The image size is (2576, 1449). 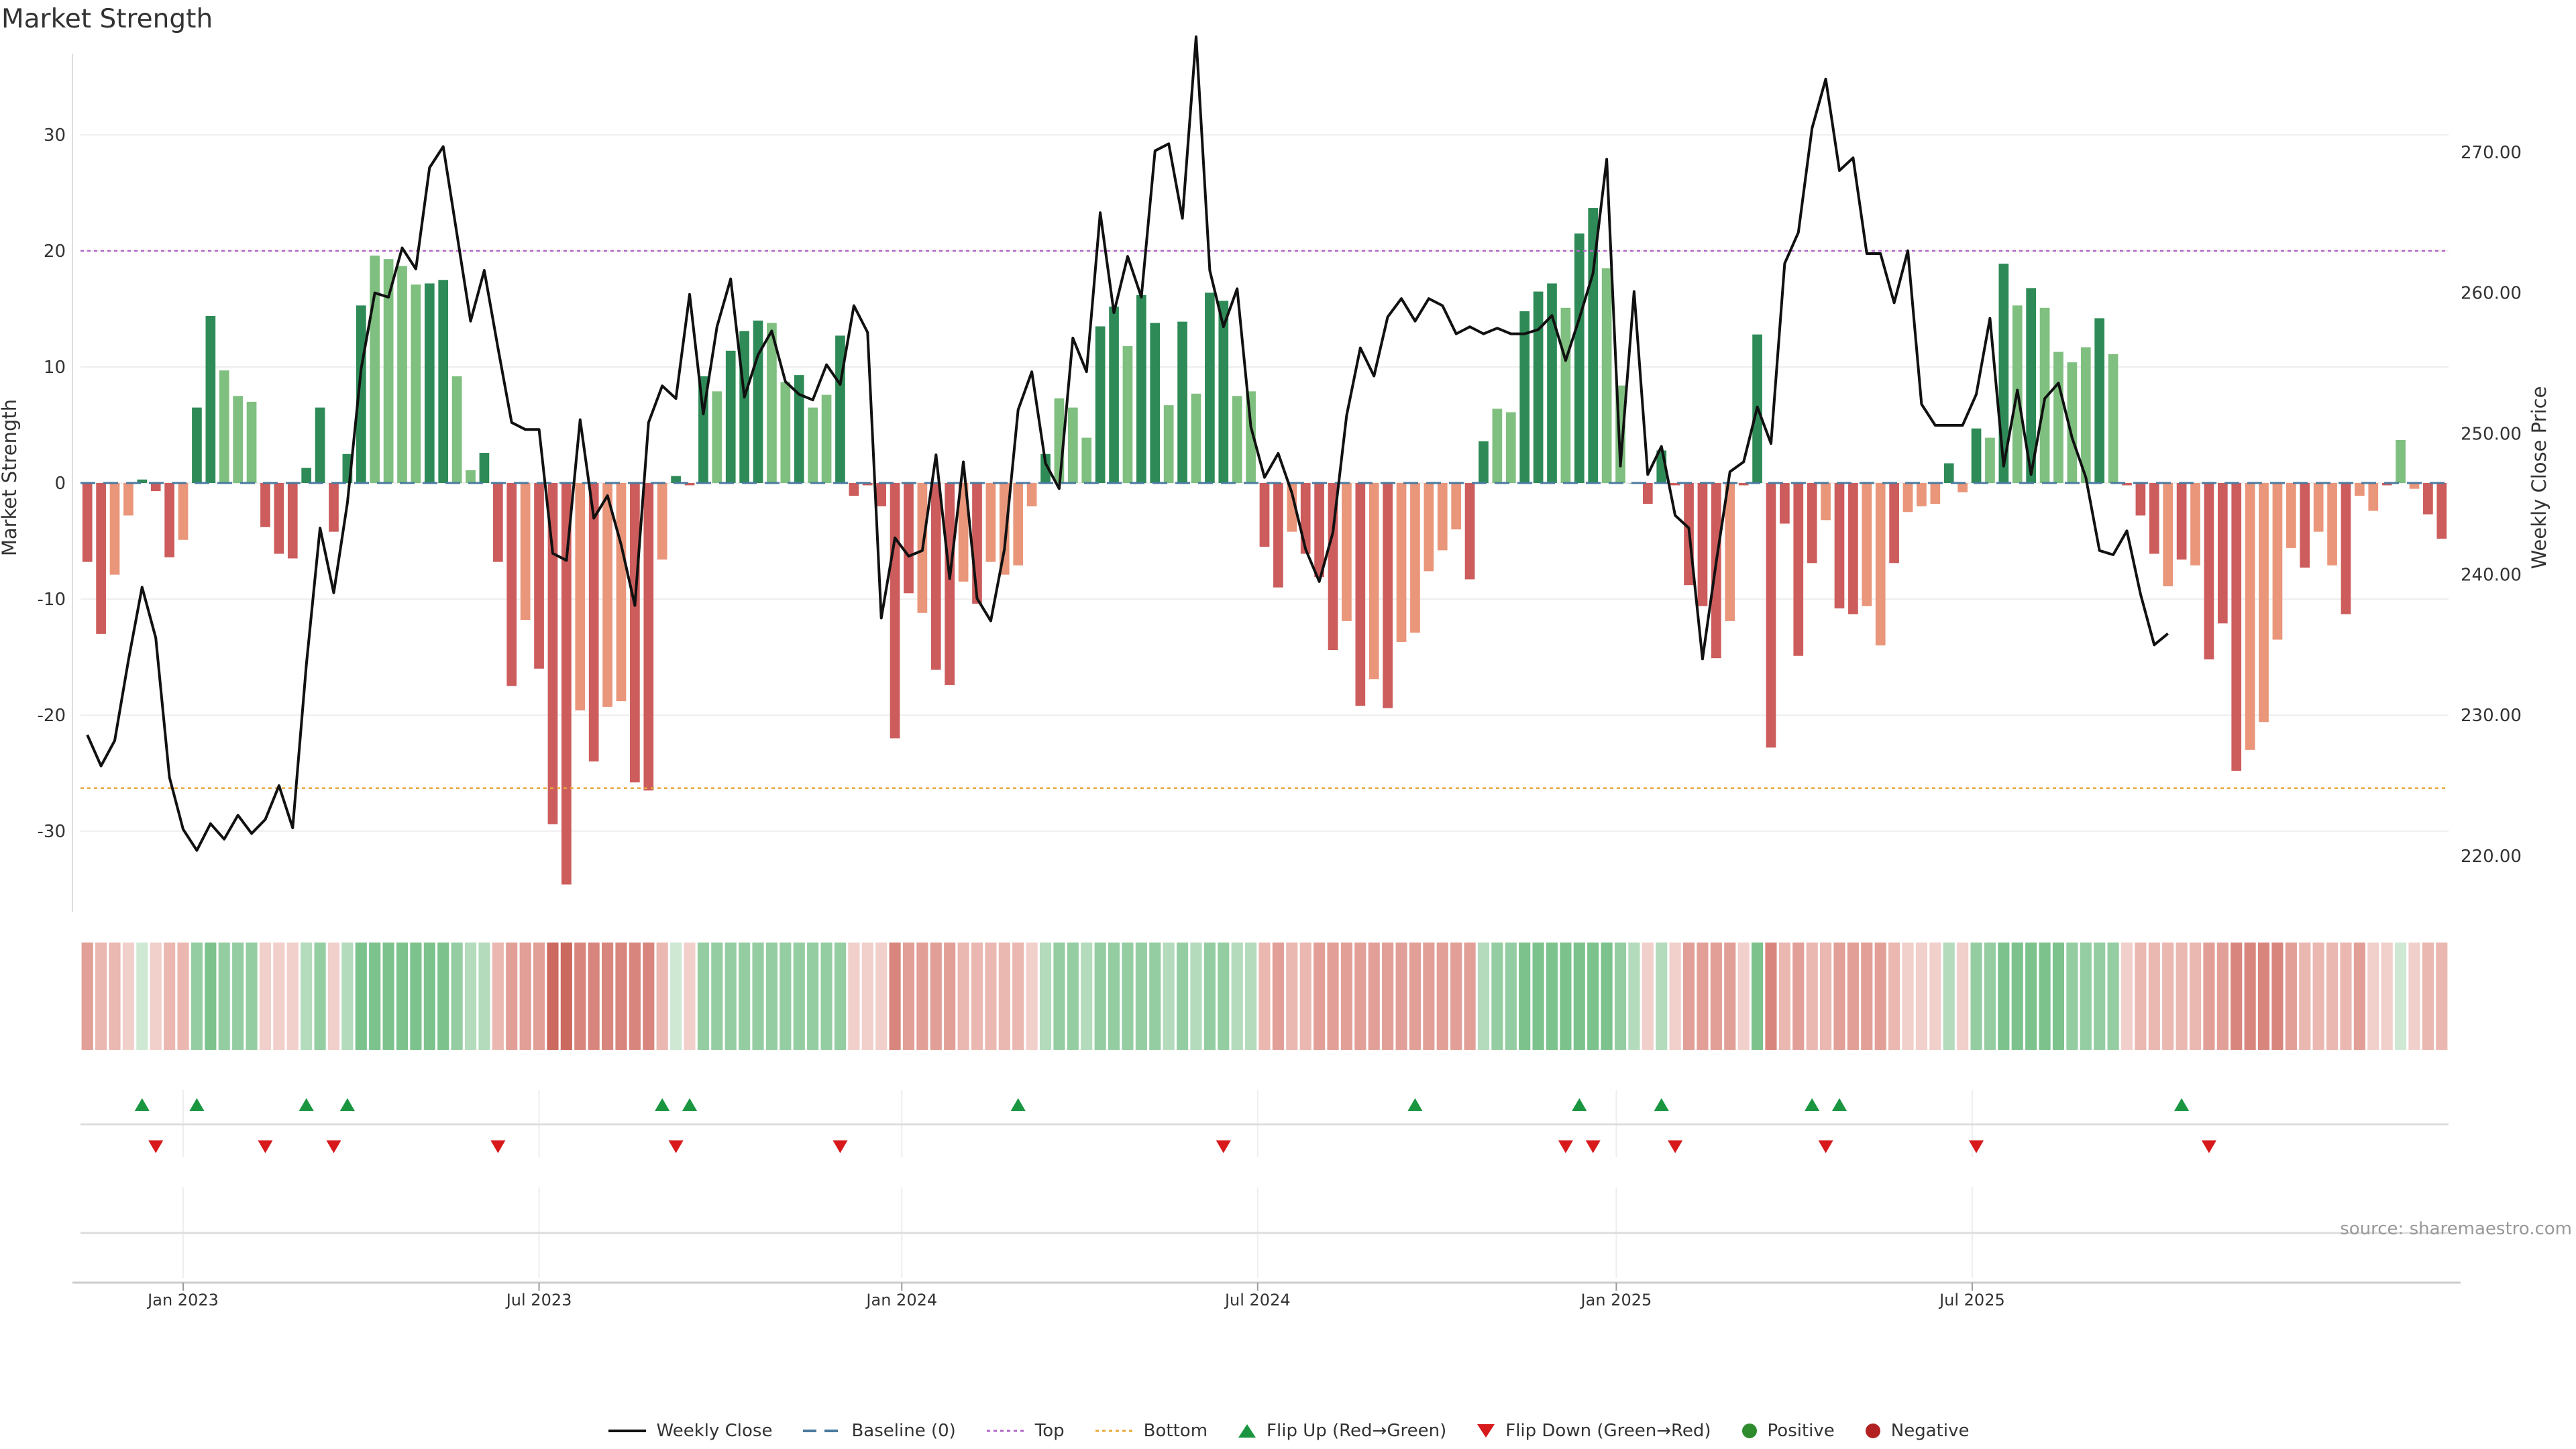 What do you see at coordinates (107, 19) in the screenshot?
I see `chart-title: Market Strength` at bounding box center [107, 19].